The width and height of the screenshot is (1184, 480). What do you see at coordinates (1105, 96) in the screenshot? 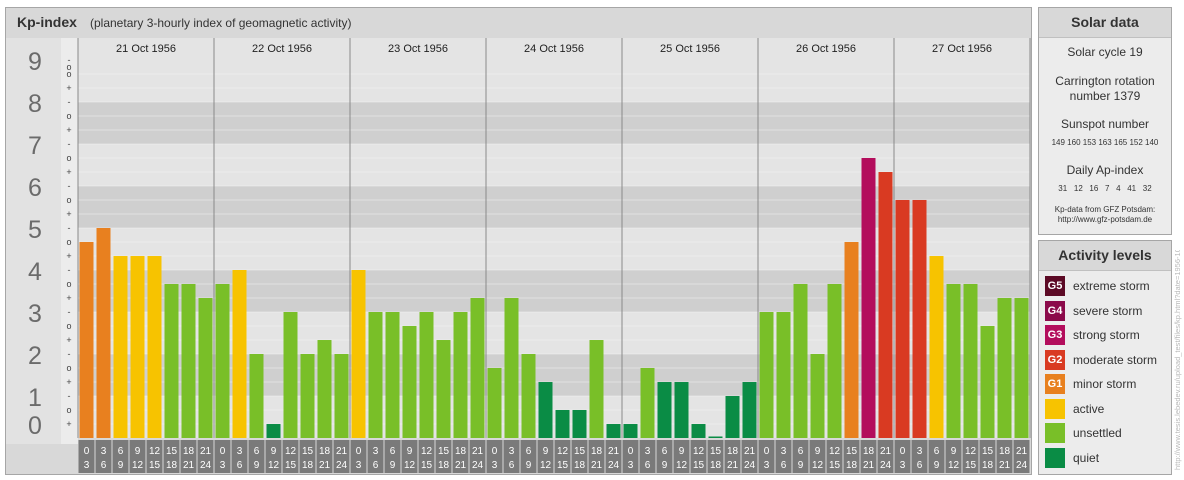
I see `carrington-line2: number 1379` at bounding box center [1105, 96].